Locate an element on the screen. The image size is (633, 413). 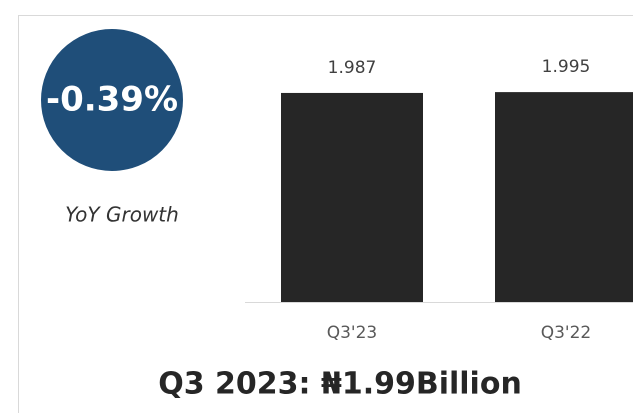
x-tick-label: Q3'22 is located at coordinates (566, 333).